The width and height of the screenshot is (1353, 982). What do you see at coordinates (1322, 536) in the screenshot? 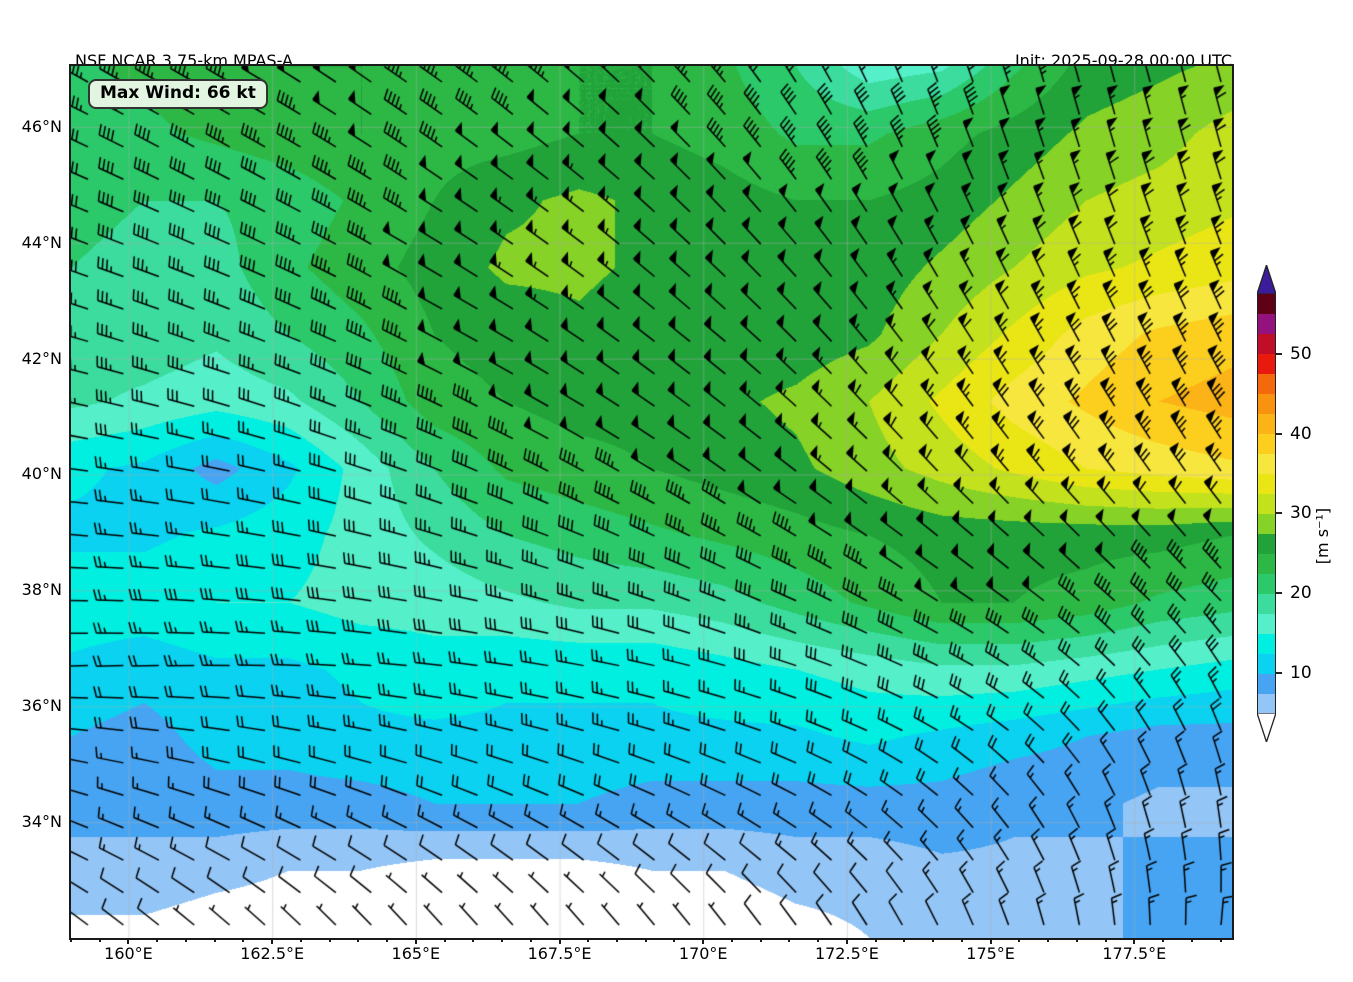
I see `colorbar-units-label: [m s⁻¹]` at bounding box center [1322, 536].